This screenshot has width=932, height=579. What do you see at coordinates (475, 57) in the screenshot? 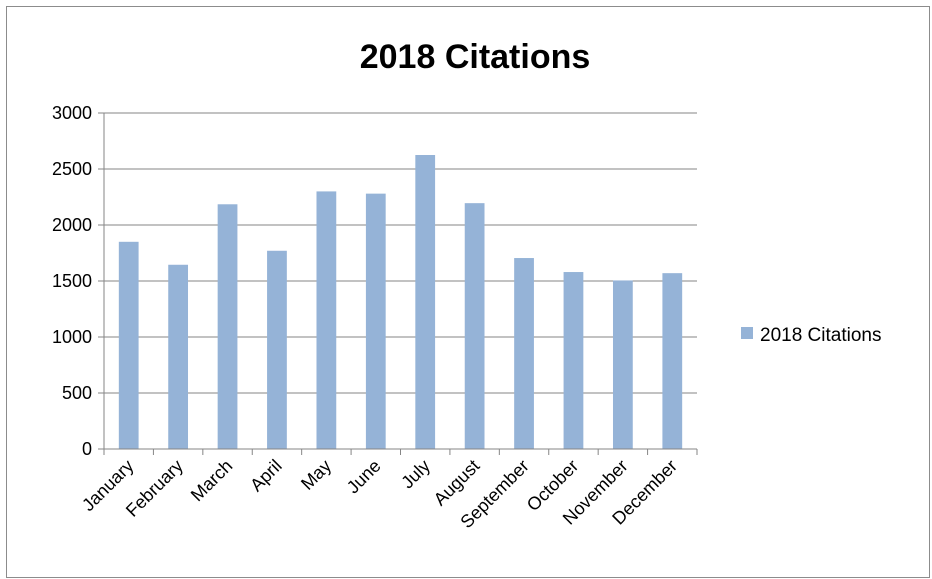
I see `chart-title: 2018 Citations` at bounding box center [475, 57].